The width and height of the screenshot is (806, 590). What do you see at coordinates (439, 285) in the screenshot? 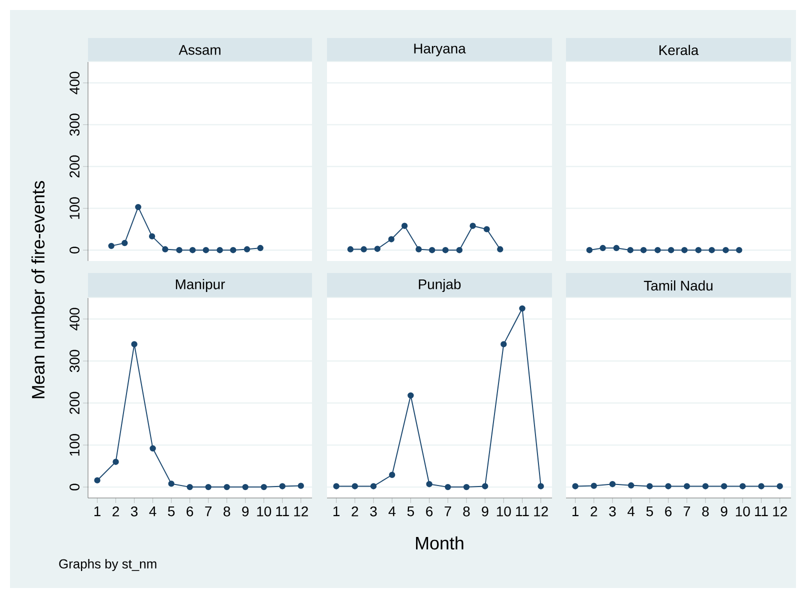
I see `chart-title: Punjab` at bounding box center [439, 285].